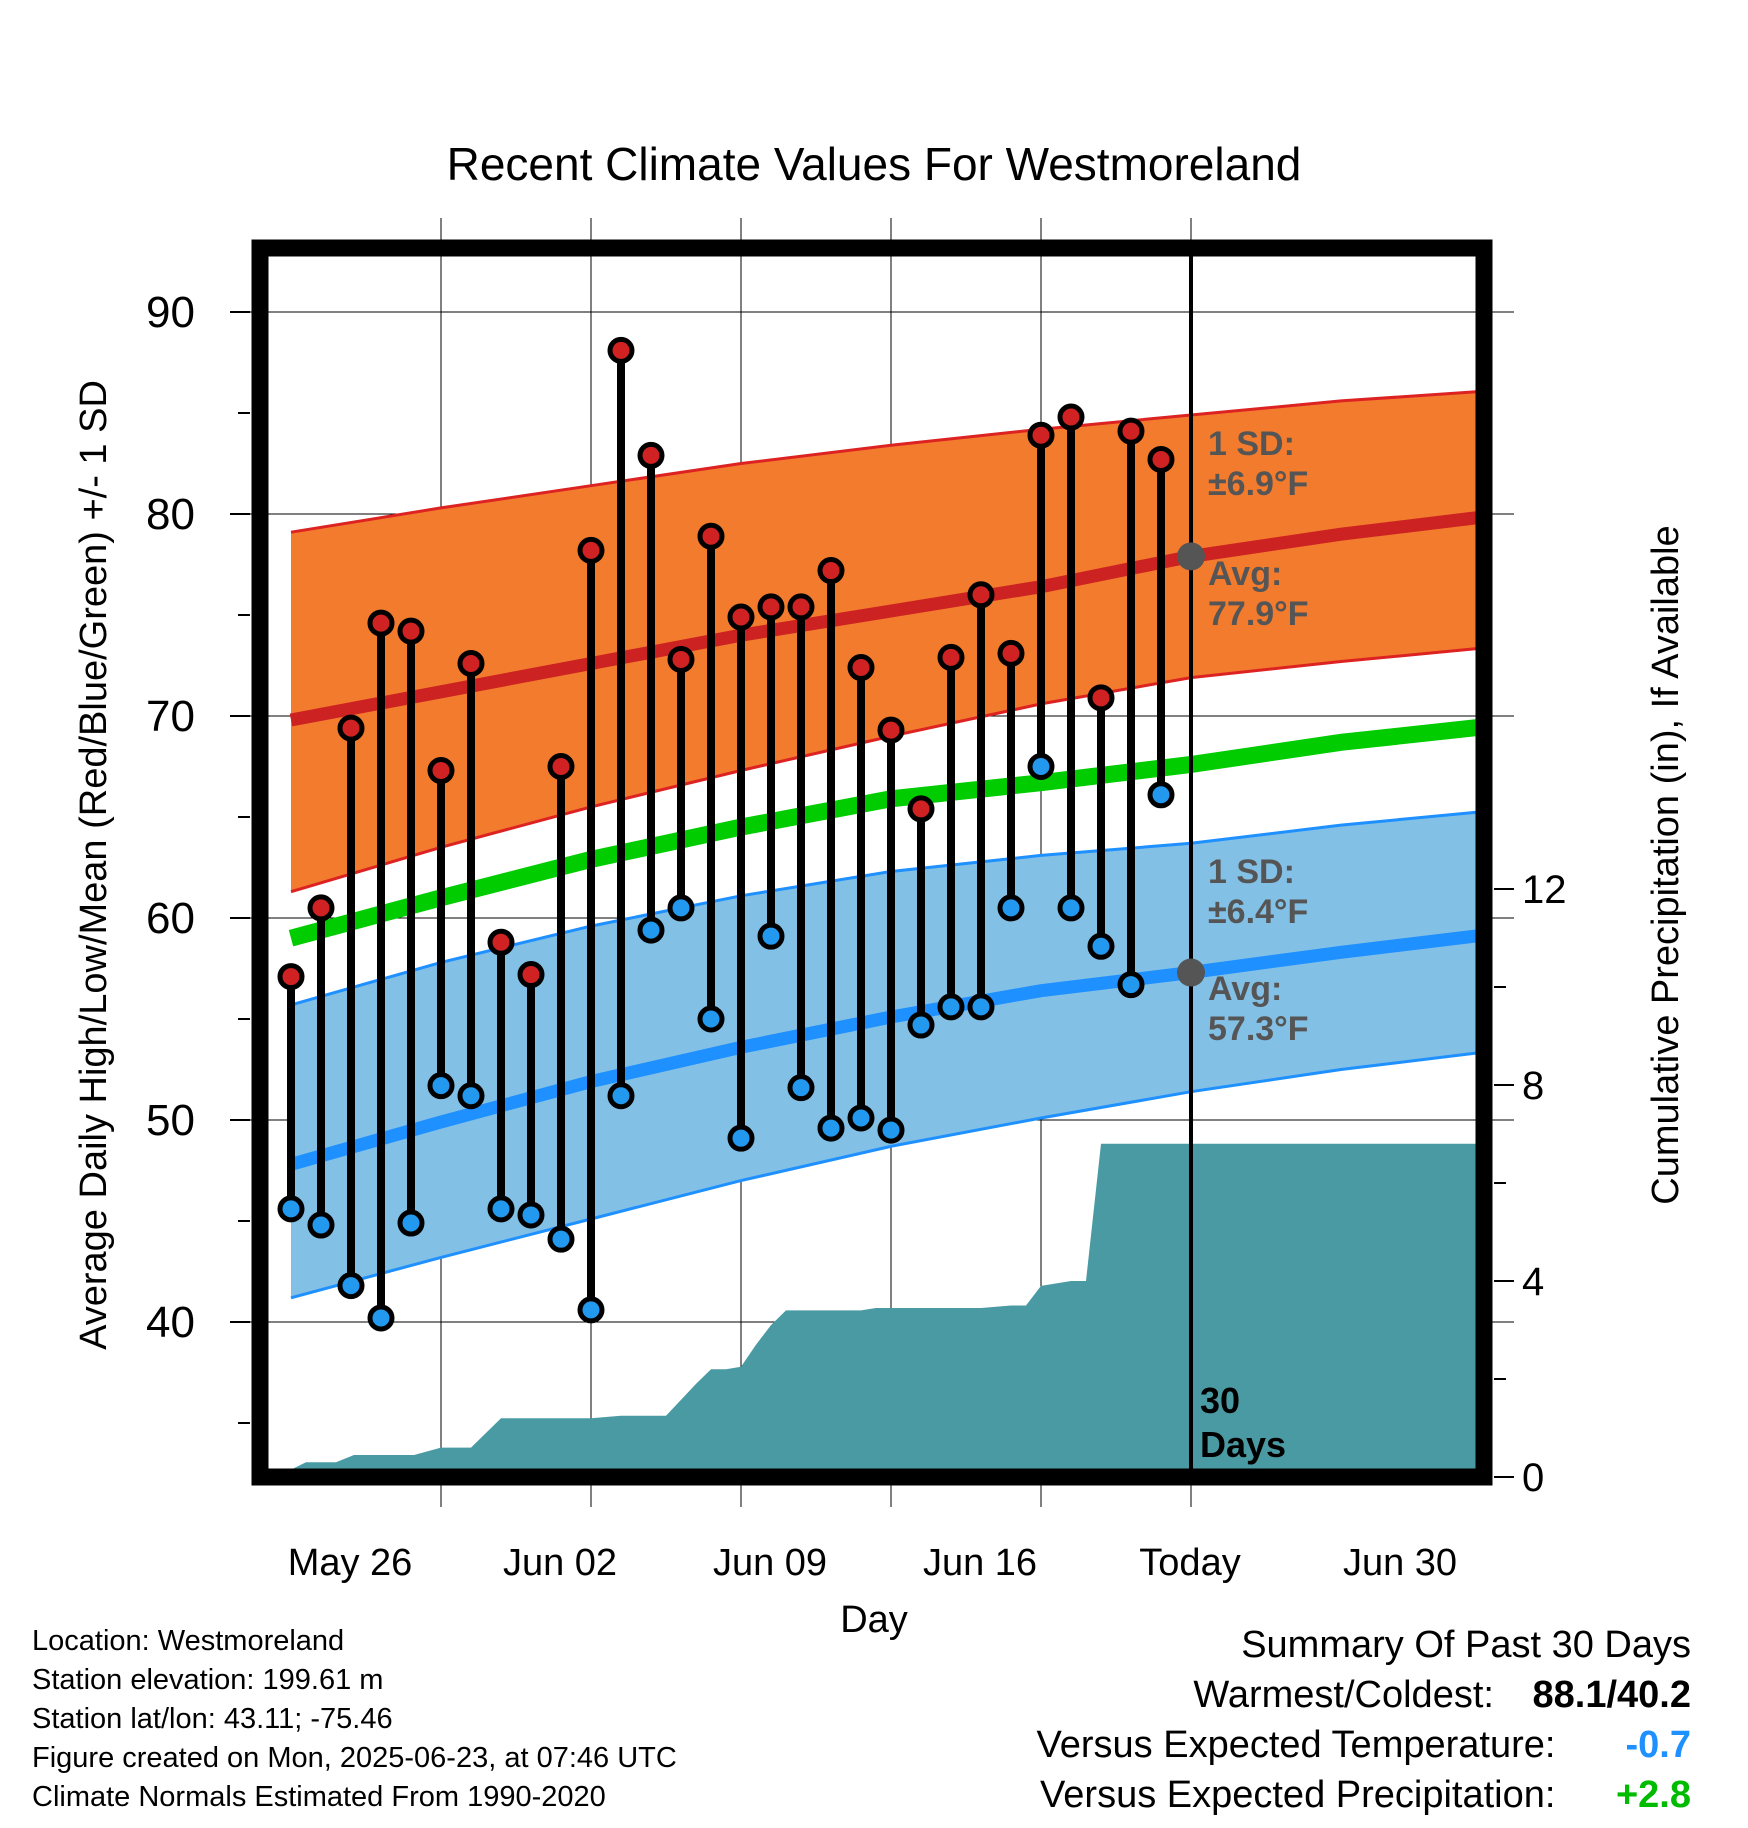 This screenshot has height=1828, width=1748. I want to click on temp-value: -0.7, so click(1658, 1745).